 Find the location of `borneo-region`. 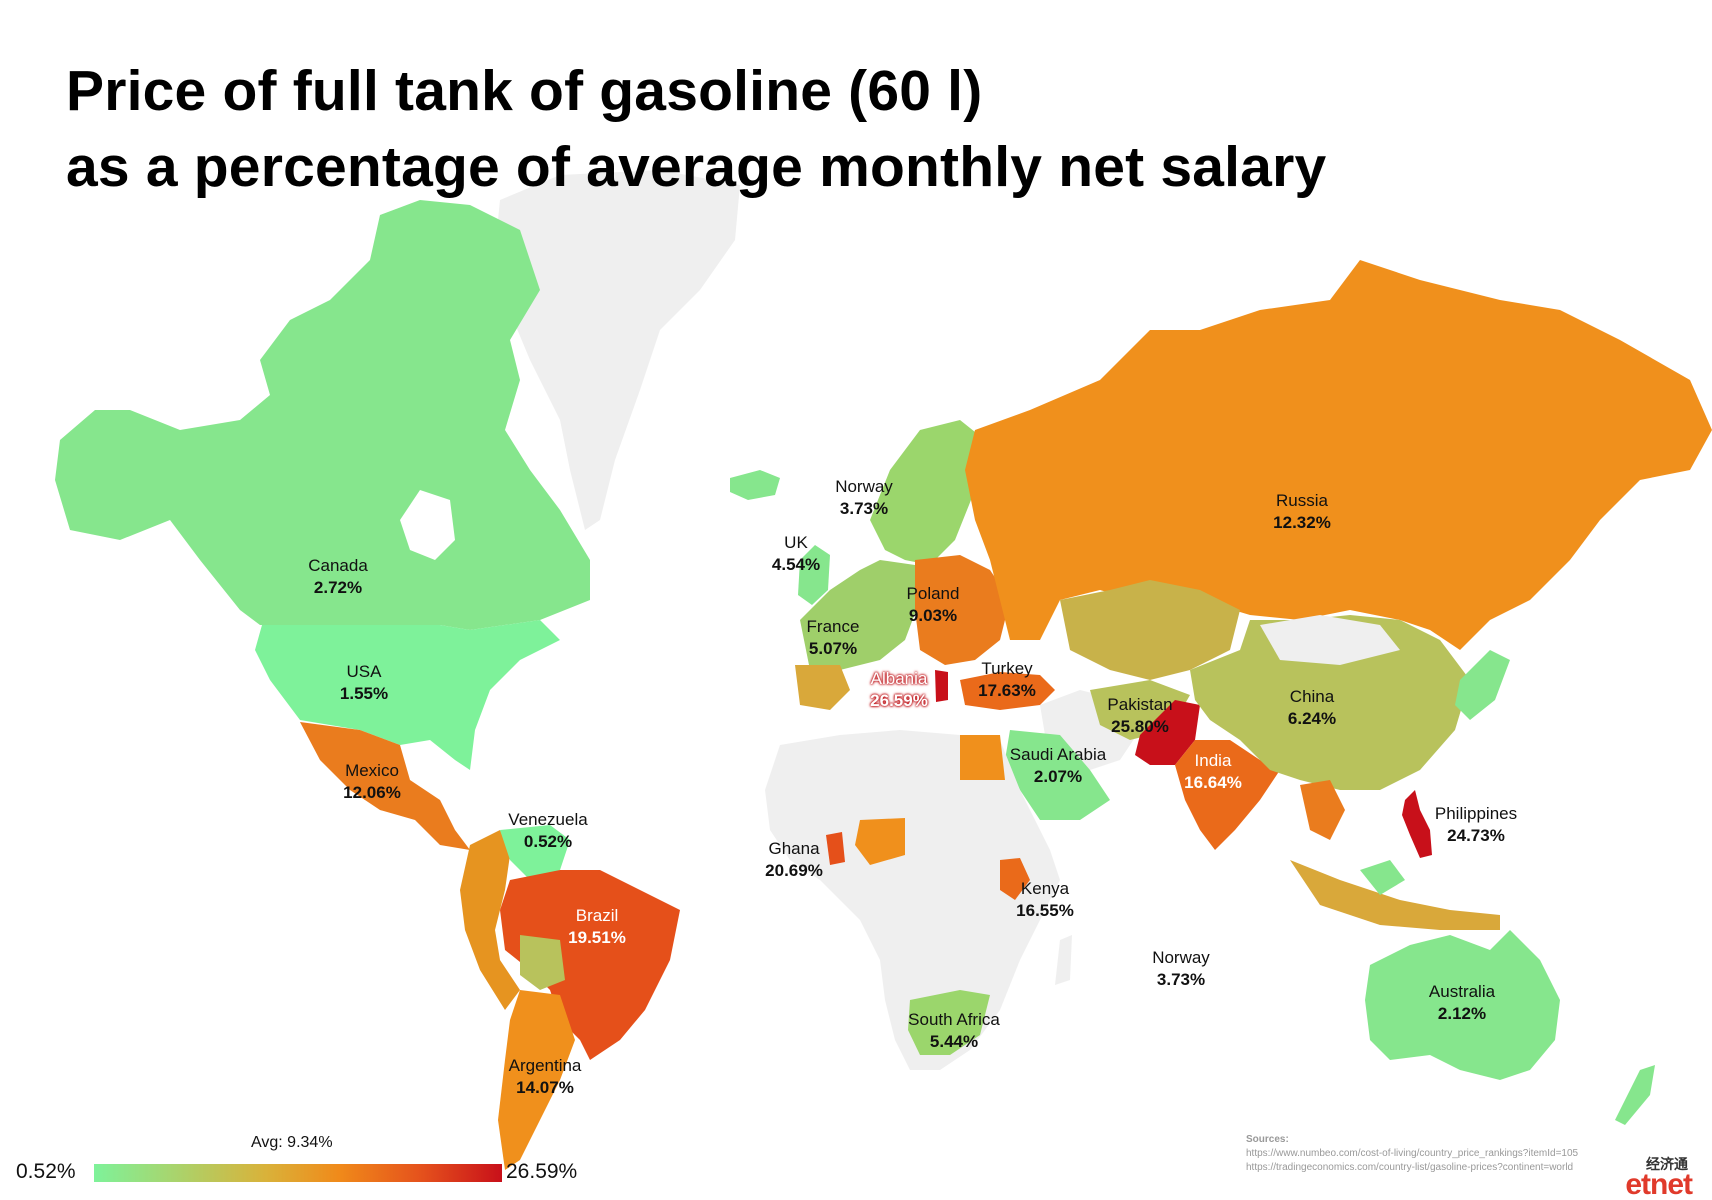

borneo-region is located at coordinates (1382, 877).